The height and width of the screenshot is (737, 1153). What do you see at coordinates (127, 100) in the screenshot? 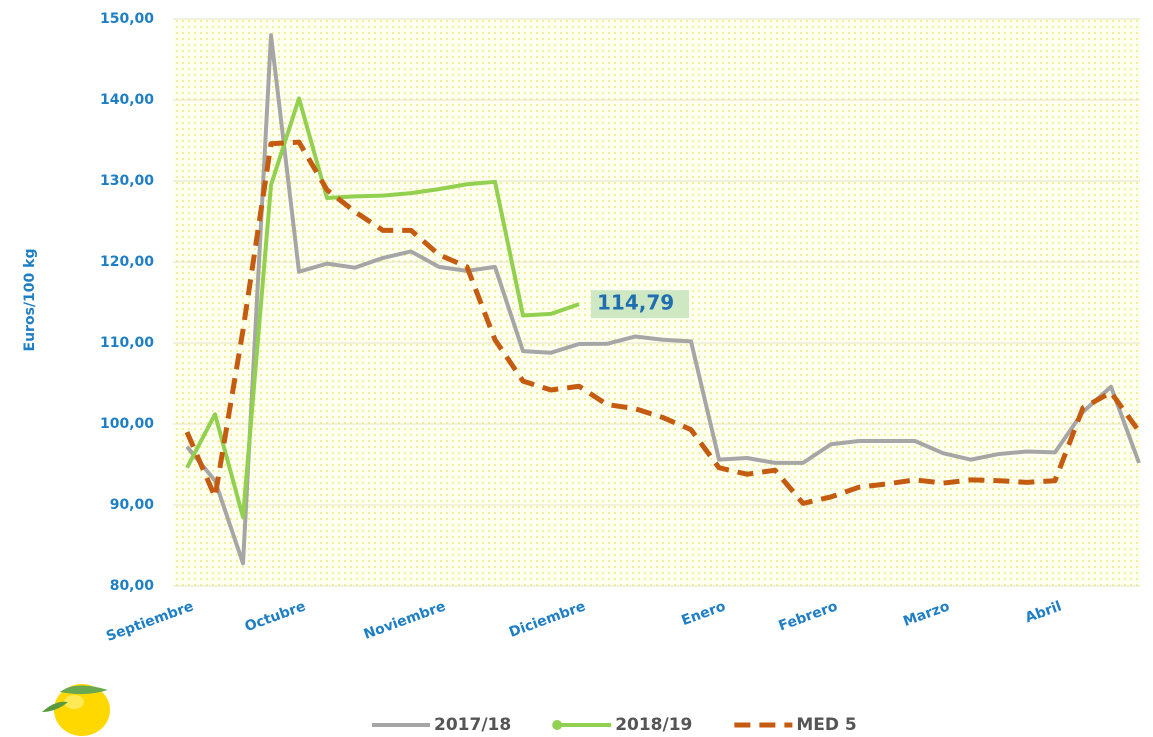
I see `y-tick-label: 140,00` at bounding box center [127, 100].